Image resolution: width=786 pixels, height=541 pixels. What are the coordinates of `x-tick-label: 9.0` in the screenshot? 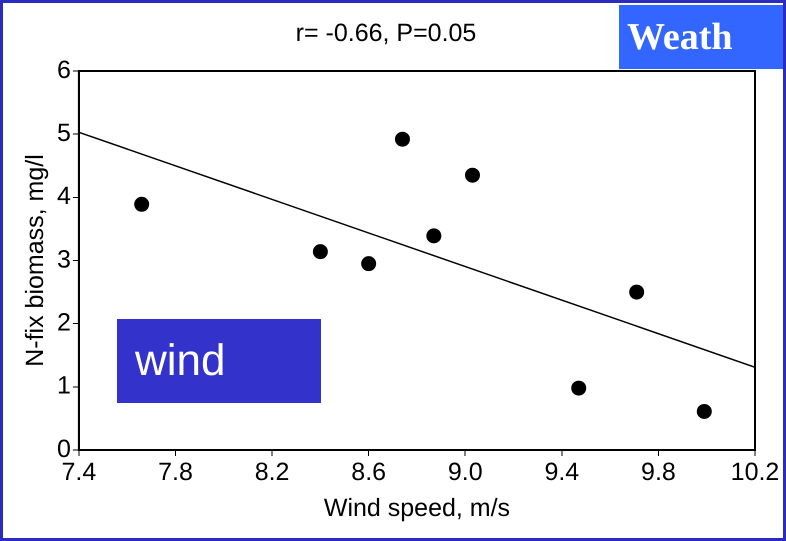 It's located at (465, 472).